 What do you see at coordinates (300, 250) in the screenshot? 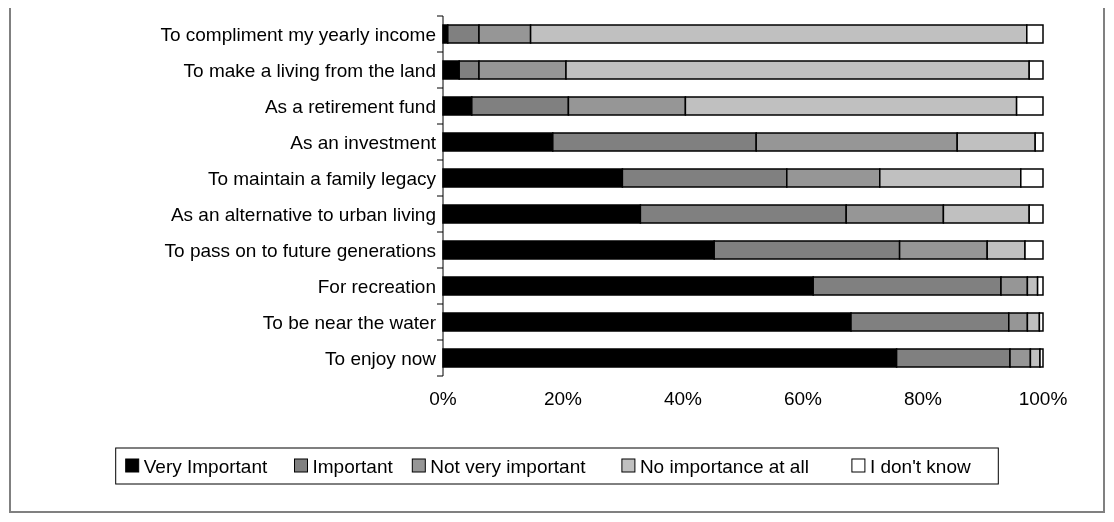
I see `y-tick-label: To pass on to future generations` at bounding box center [300, 250].